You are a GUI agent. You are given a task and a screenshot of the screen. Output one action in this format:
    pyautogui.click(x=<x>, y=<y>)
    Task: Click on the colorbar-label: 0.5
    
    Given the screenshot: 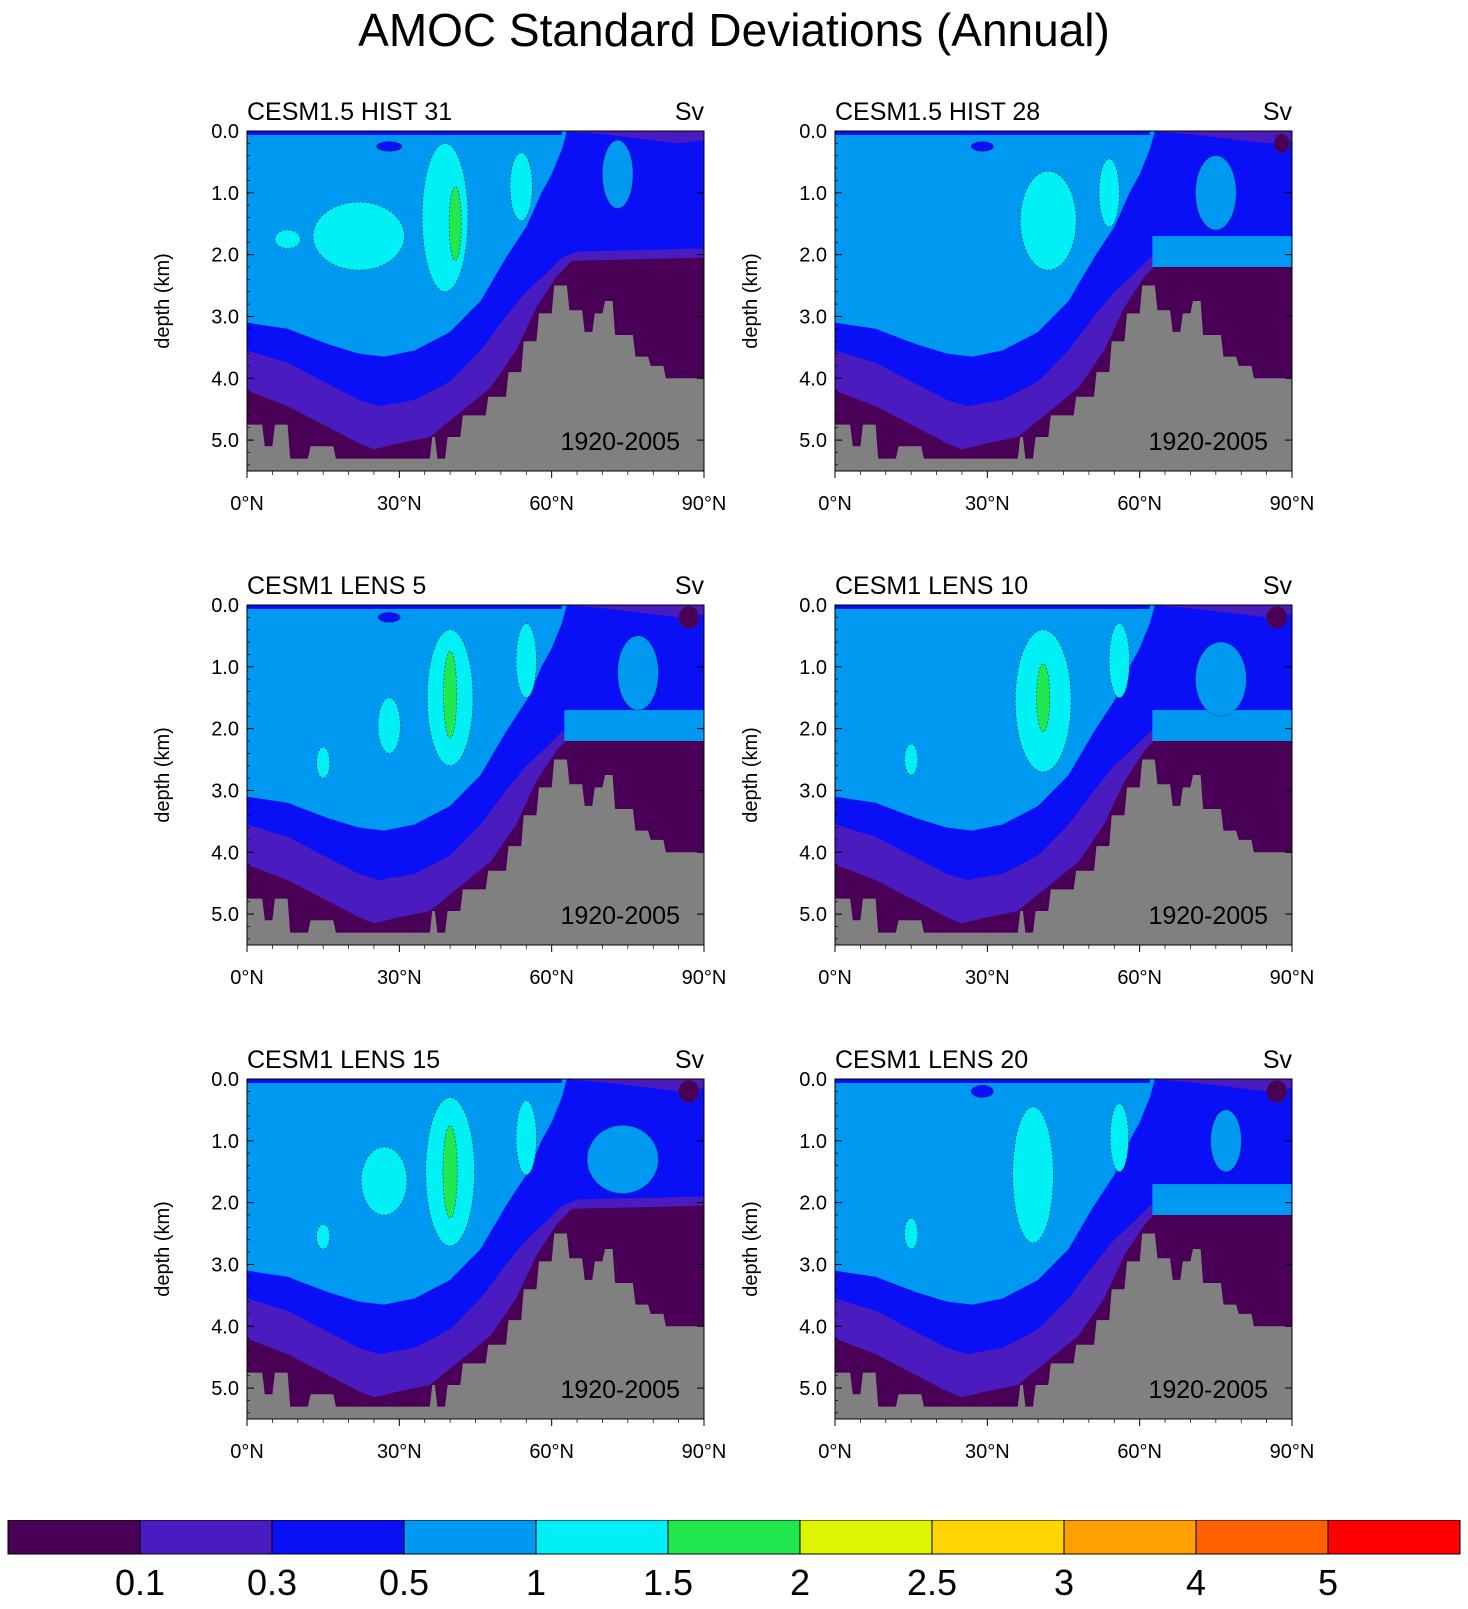 What is the action you would take?
    pyautogui.click(x=404, y=1582)
    